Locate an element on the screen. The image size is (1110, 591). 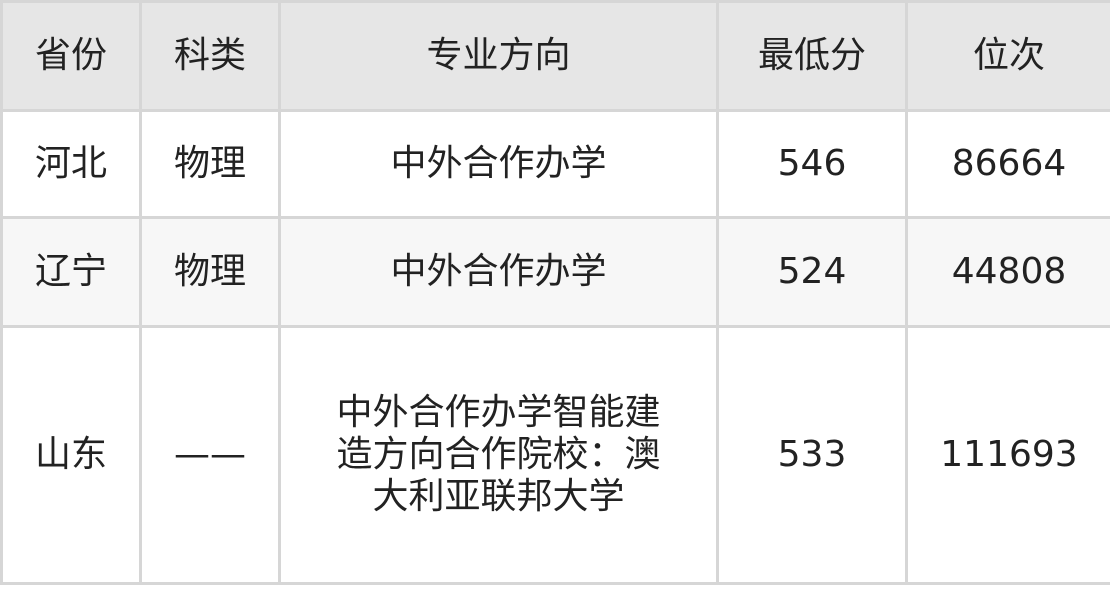
header-subject: 科类 is located at coordinates (210, 56).